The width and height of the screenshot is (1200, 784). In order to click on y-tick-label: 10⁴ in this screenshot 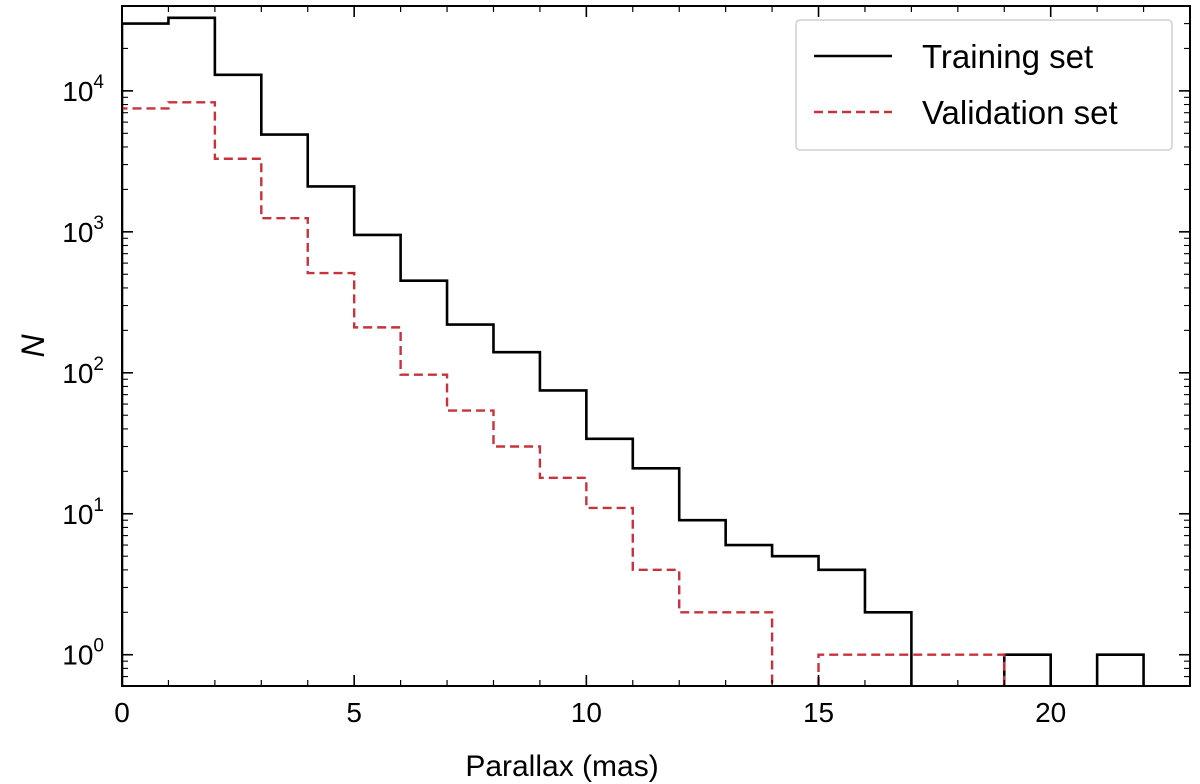, I will do `click(83, 89)`.